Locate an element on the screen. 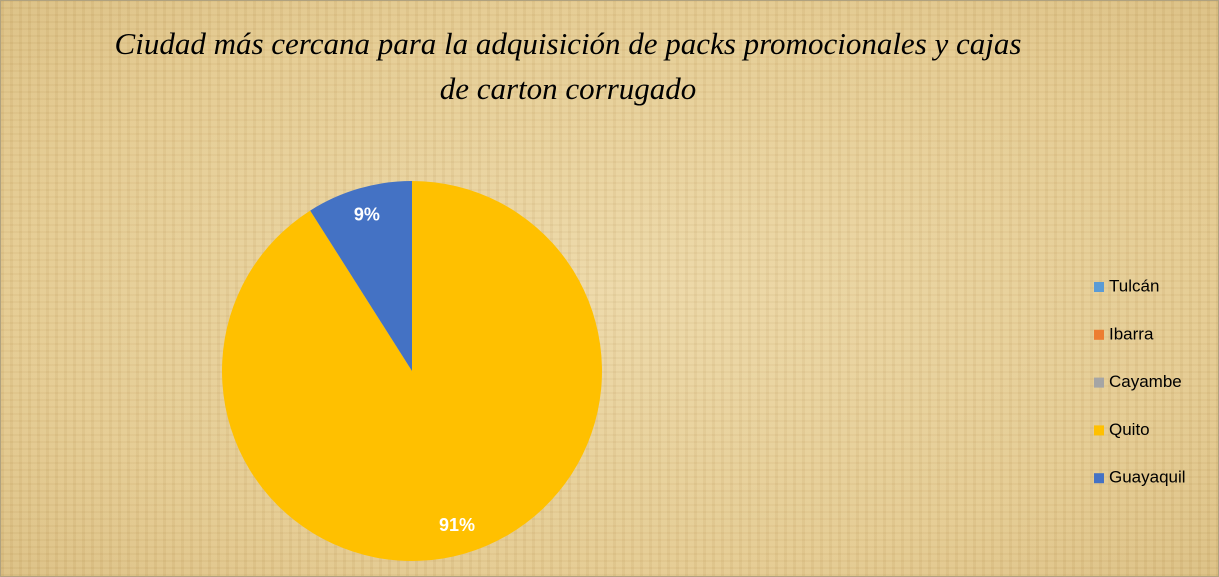 The height and width of the screenshot is (577, 1219). data-label: 91% is located at coordinates (457, 525).